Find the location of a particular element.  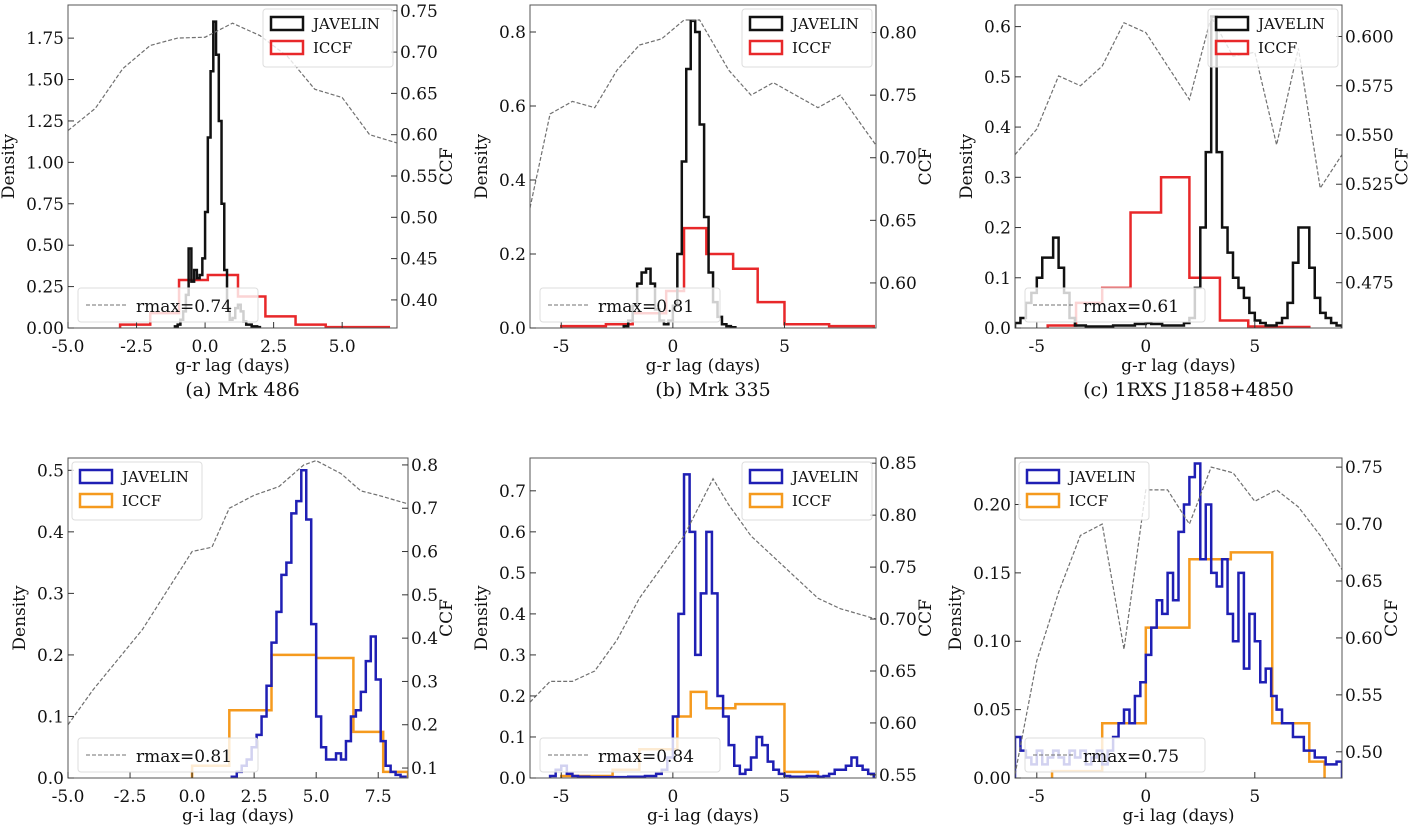

javelin-histogram is located at coordinates (712, 625).